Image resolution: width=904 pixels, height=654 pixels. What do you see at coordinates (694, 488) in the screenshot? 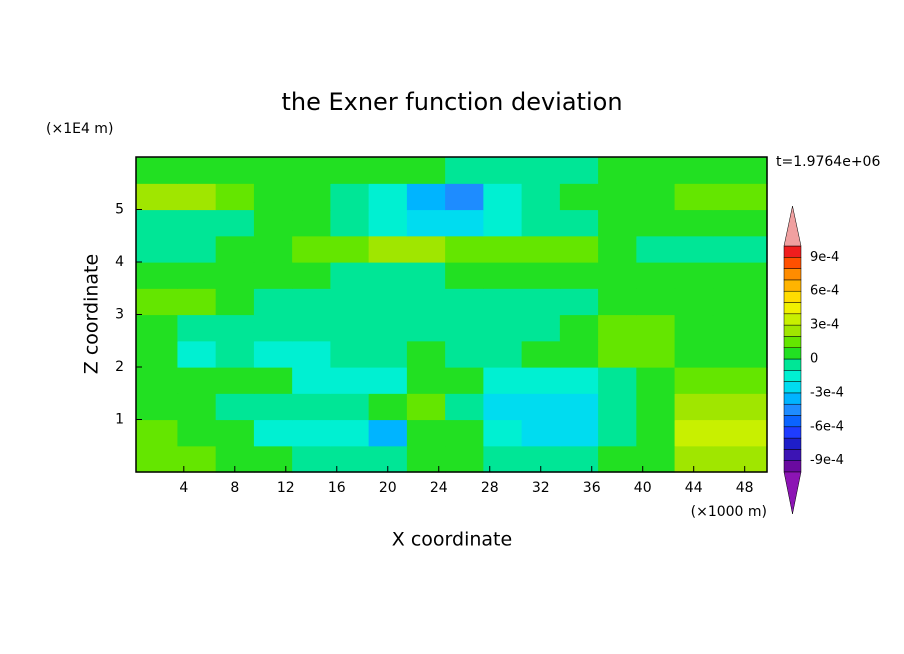
I see `x-tick-label: 44` at bounding box center [694, 488].